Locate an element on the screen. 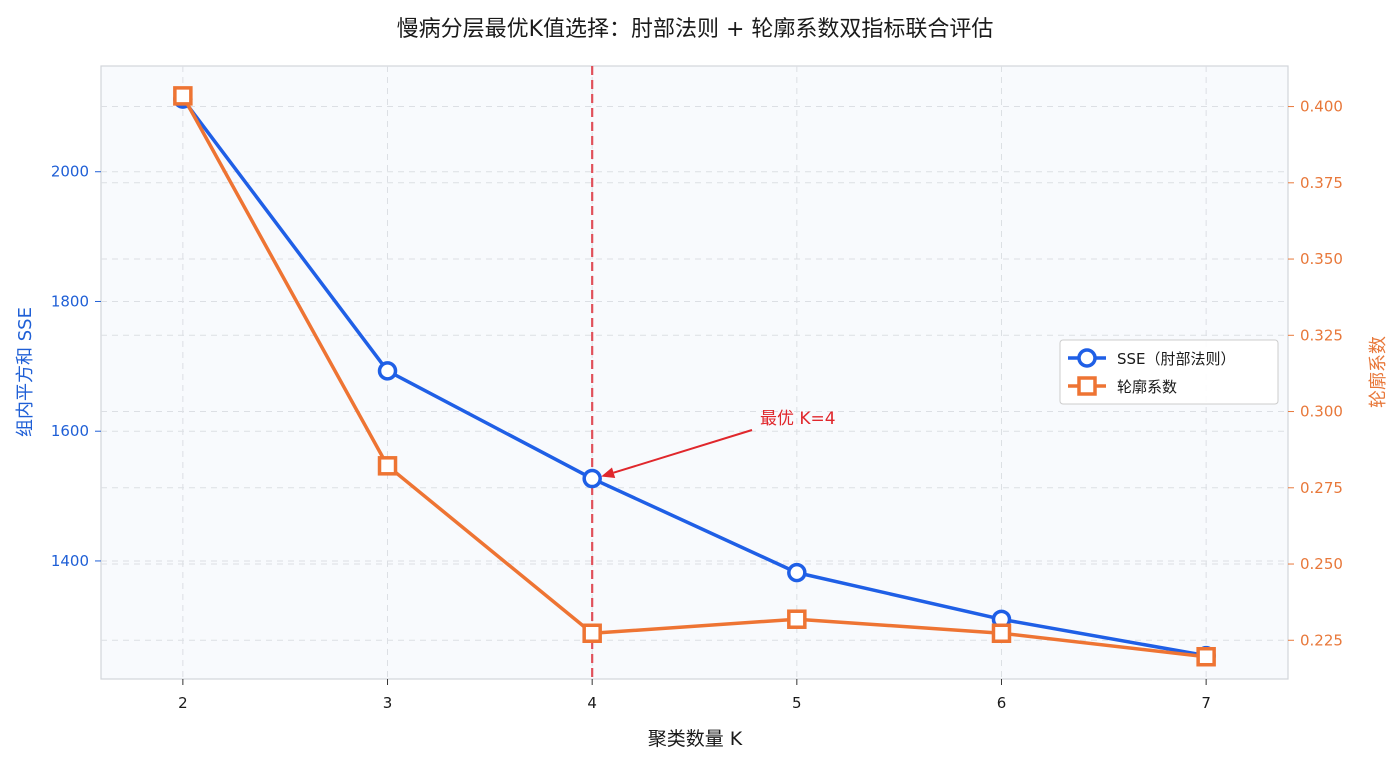 The height and width of the screenshot is (763, 1400). x-tick-label: 2 is located at coordinates (183, 703).